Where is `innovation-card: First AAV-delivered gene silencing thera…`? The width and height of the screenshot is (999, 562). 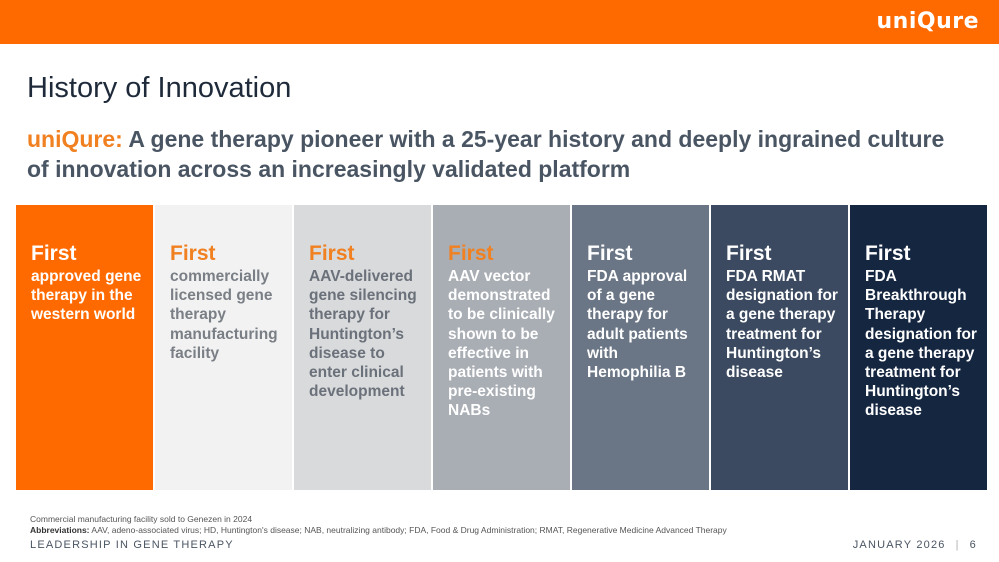
innovation-card: First AAV-delivered gene silencing thera… is located at coordinates (362, 347).